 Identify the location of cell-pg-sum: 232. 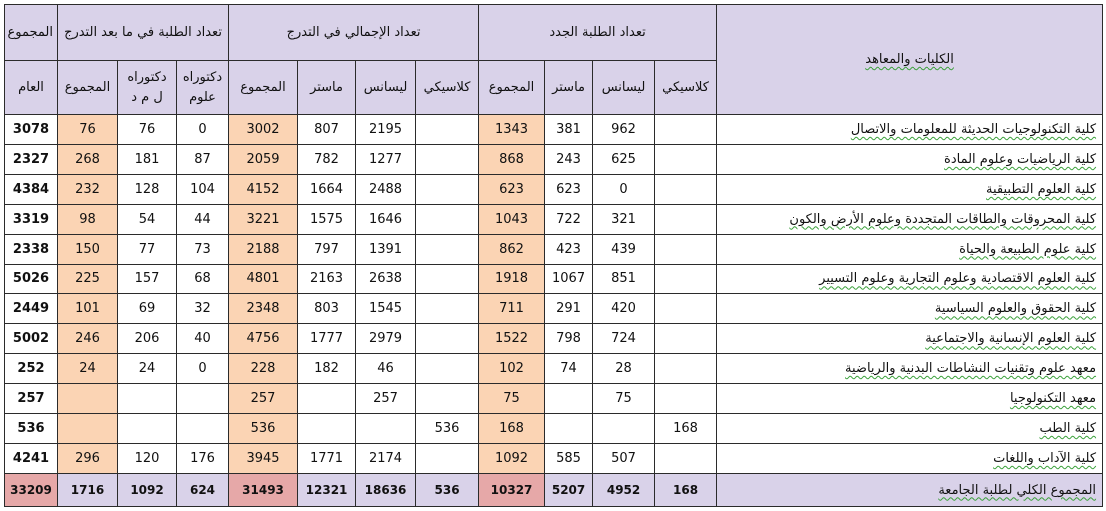
(87, 189).